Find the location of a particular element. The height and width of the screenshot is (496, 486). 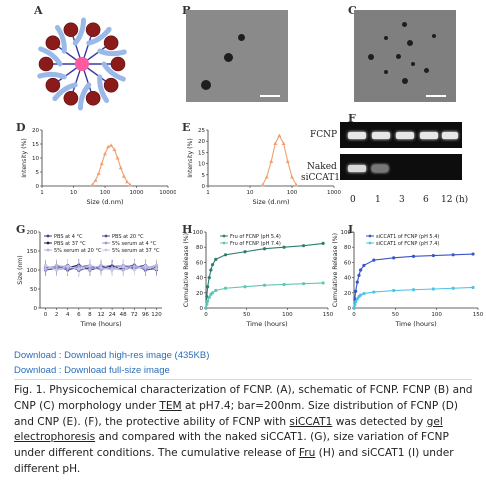

legend-label: PBS at 20 °C is located at coordinates (128, 237).